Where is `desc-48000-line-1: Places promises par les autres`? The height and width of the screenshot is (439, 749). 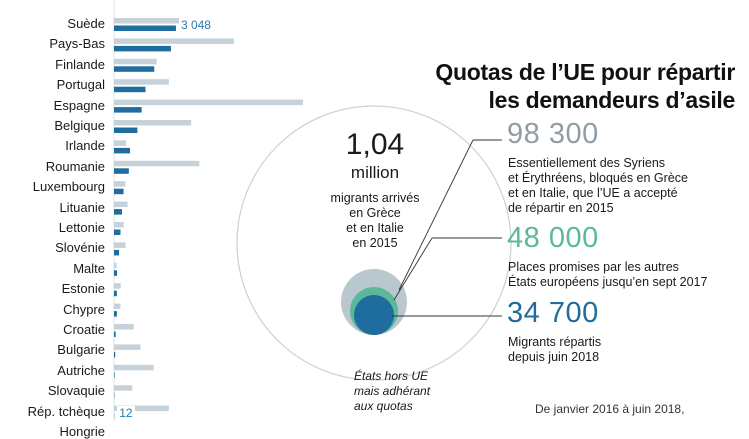
desc-48000-line-1: Places promises par les autres is located at coordinates (593, 267).